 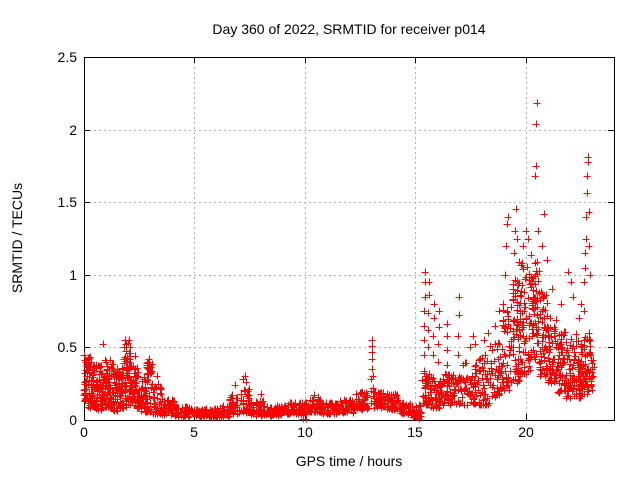 I want to click on x-tick-label: 5, so click(x=194, y=432).